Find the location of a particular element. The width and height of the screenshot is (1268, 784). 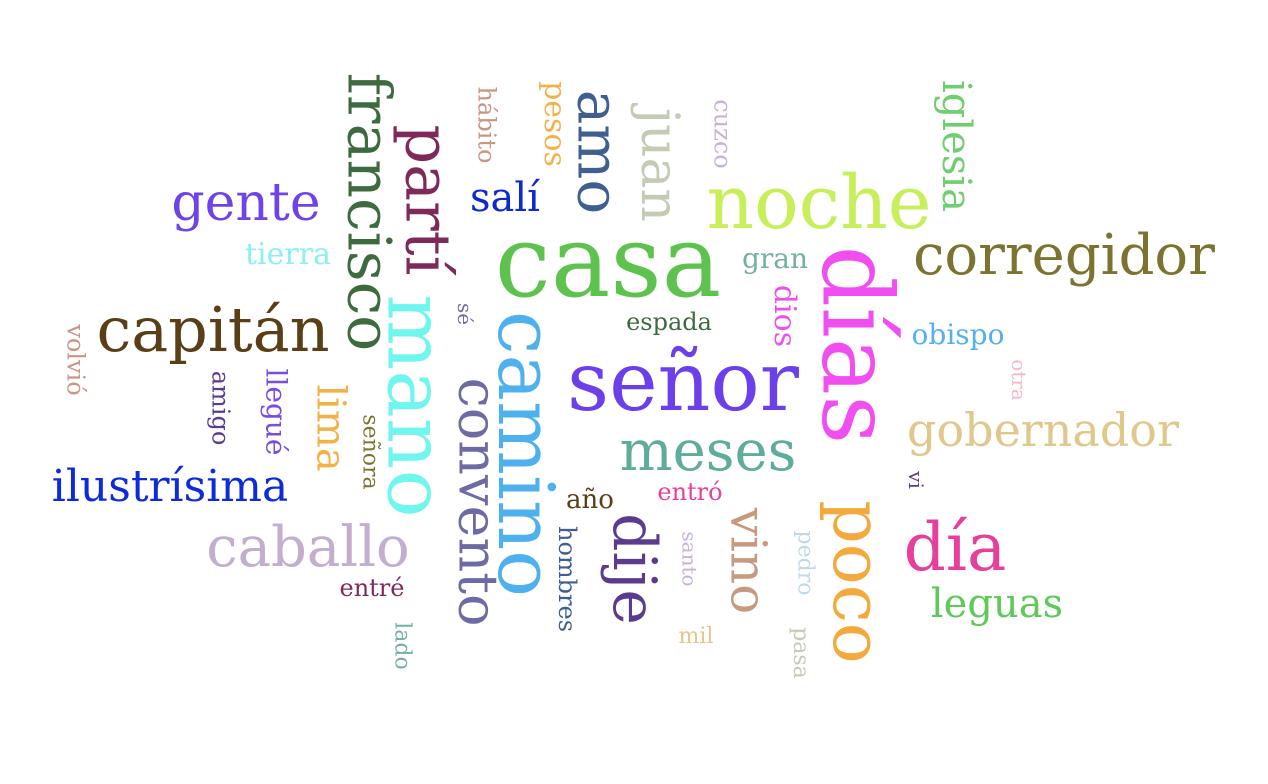

word-caballo: caballo is located at coordinates (308, 547).